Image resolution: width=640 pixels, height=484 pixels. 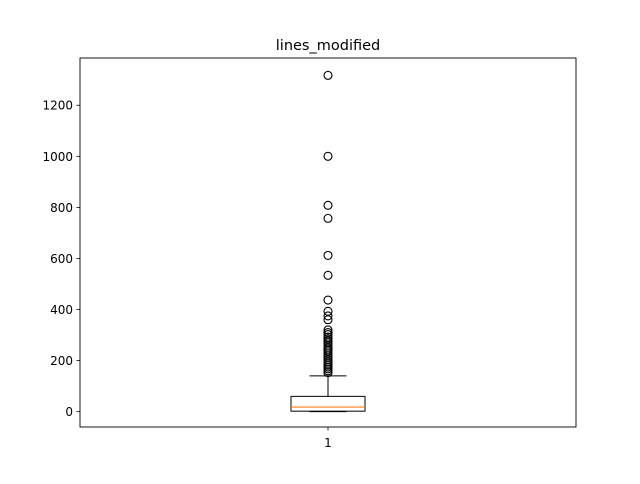 What do you see at coordinates (328, 443) in the screenshot?
I see `x-tick-label: 1` at bounding box center [328, 443].